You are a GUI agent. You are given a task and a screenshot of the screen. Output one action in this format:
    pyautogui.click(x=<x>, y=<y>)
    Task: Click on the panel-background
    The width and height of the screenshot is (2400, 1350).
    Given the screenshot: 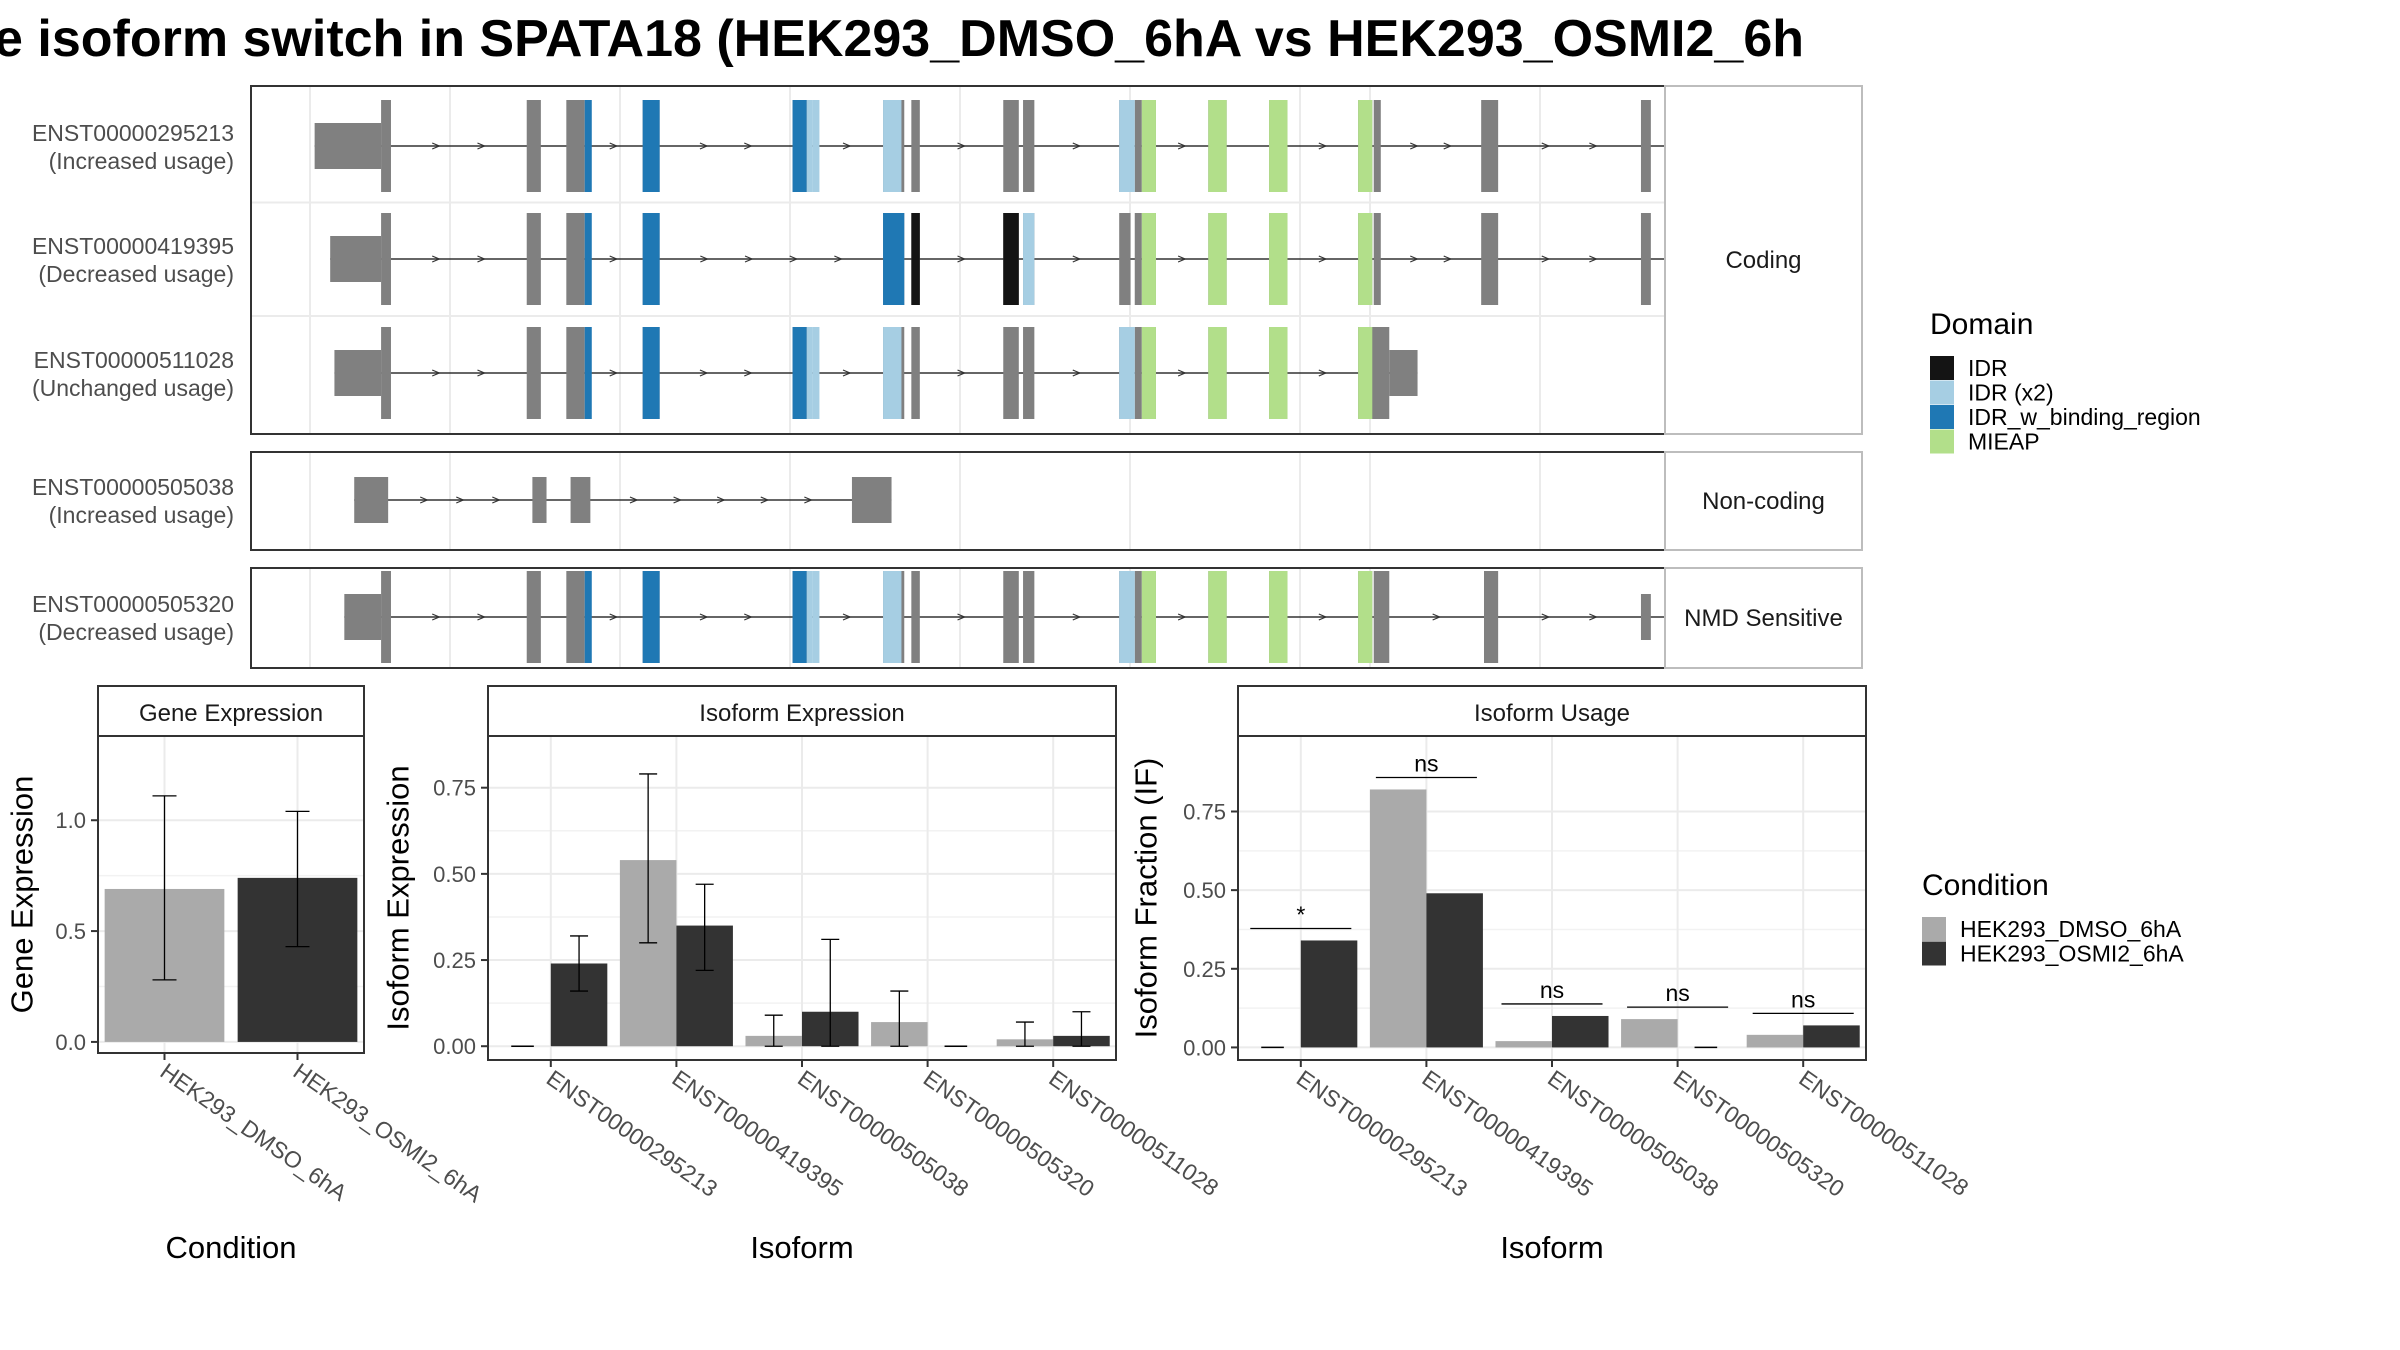 What is the action you would take?
    pyautogui.click(x=958, y=618)
    